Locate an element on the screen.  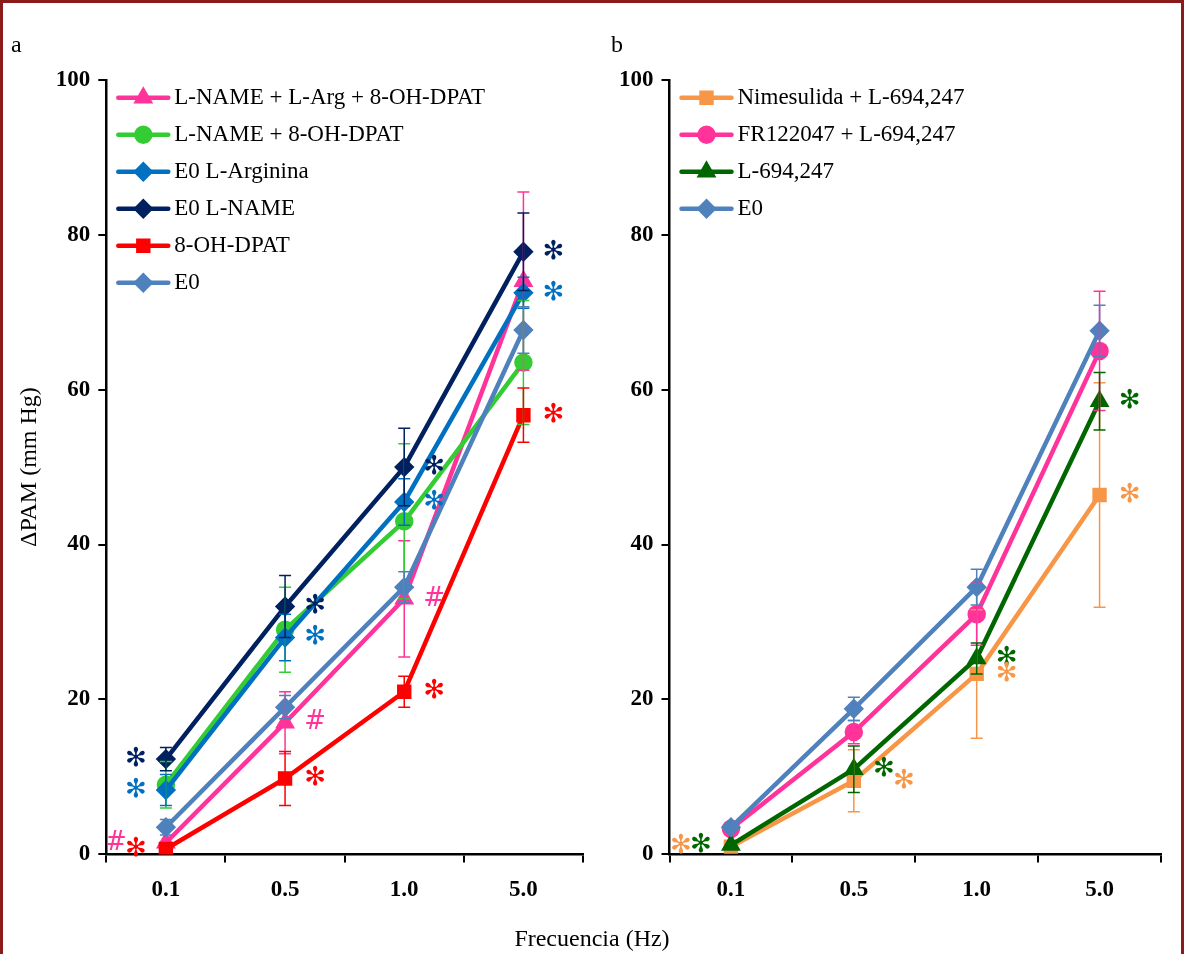
y-axis-title: ΔPAM (mm Hg) is located at coordinates (27, 467).